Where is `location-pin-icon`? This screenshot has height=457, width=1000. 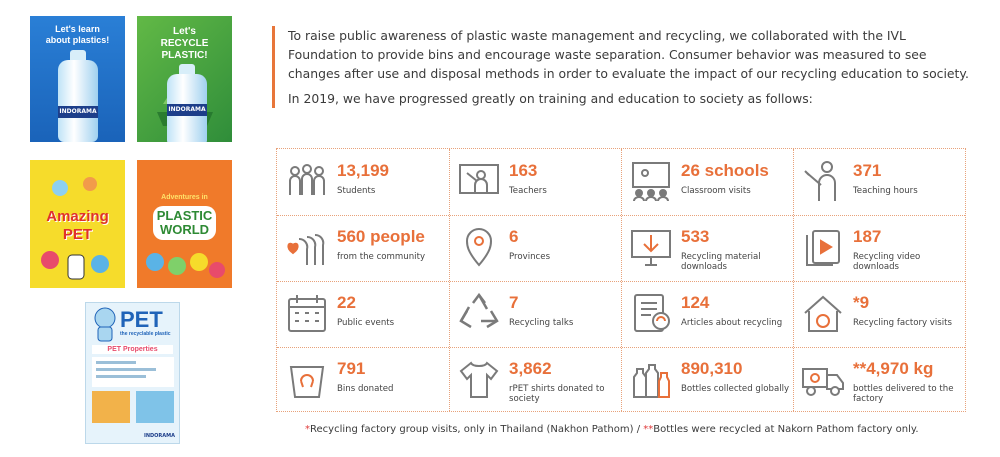 location-pin-icon is located at coordinates (479, 247).